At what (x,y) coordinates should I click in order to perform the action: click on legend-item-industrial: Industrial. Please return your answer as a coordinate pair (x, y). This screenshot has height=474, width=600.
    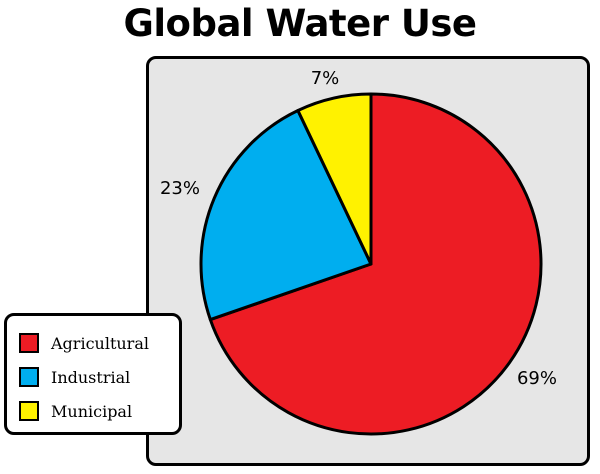
    Looking at the image, I should click on (74, 377).